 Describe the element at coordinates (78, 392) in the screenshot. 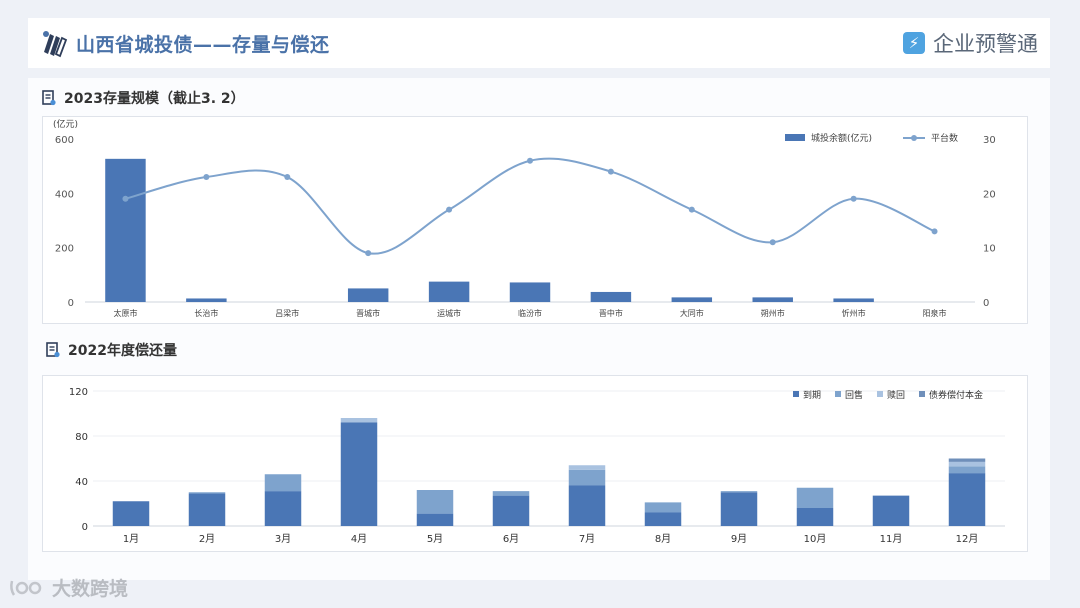

I see `y-tick-label: 120` at that location.